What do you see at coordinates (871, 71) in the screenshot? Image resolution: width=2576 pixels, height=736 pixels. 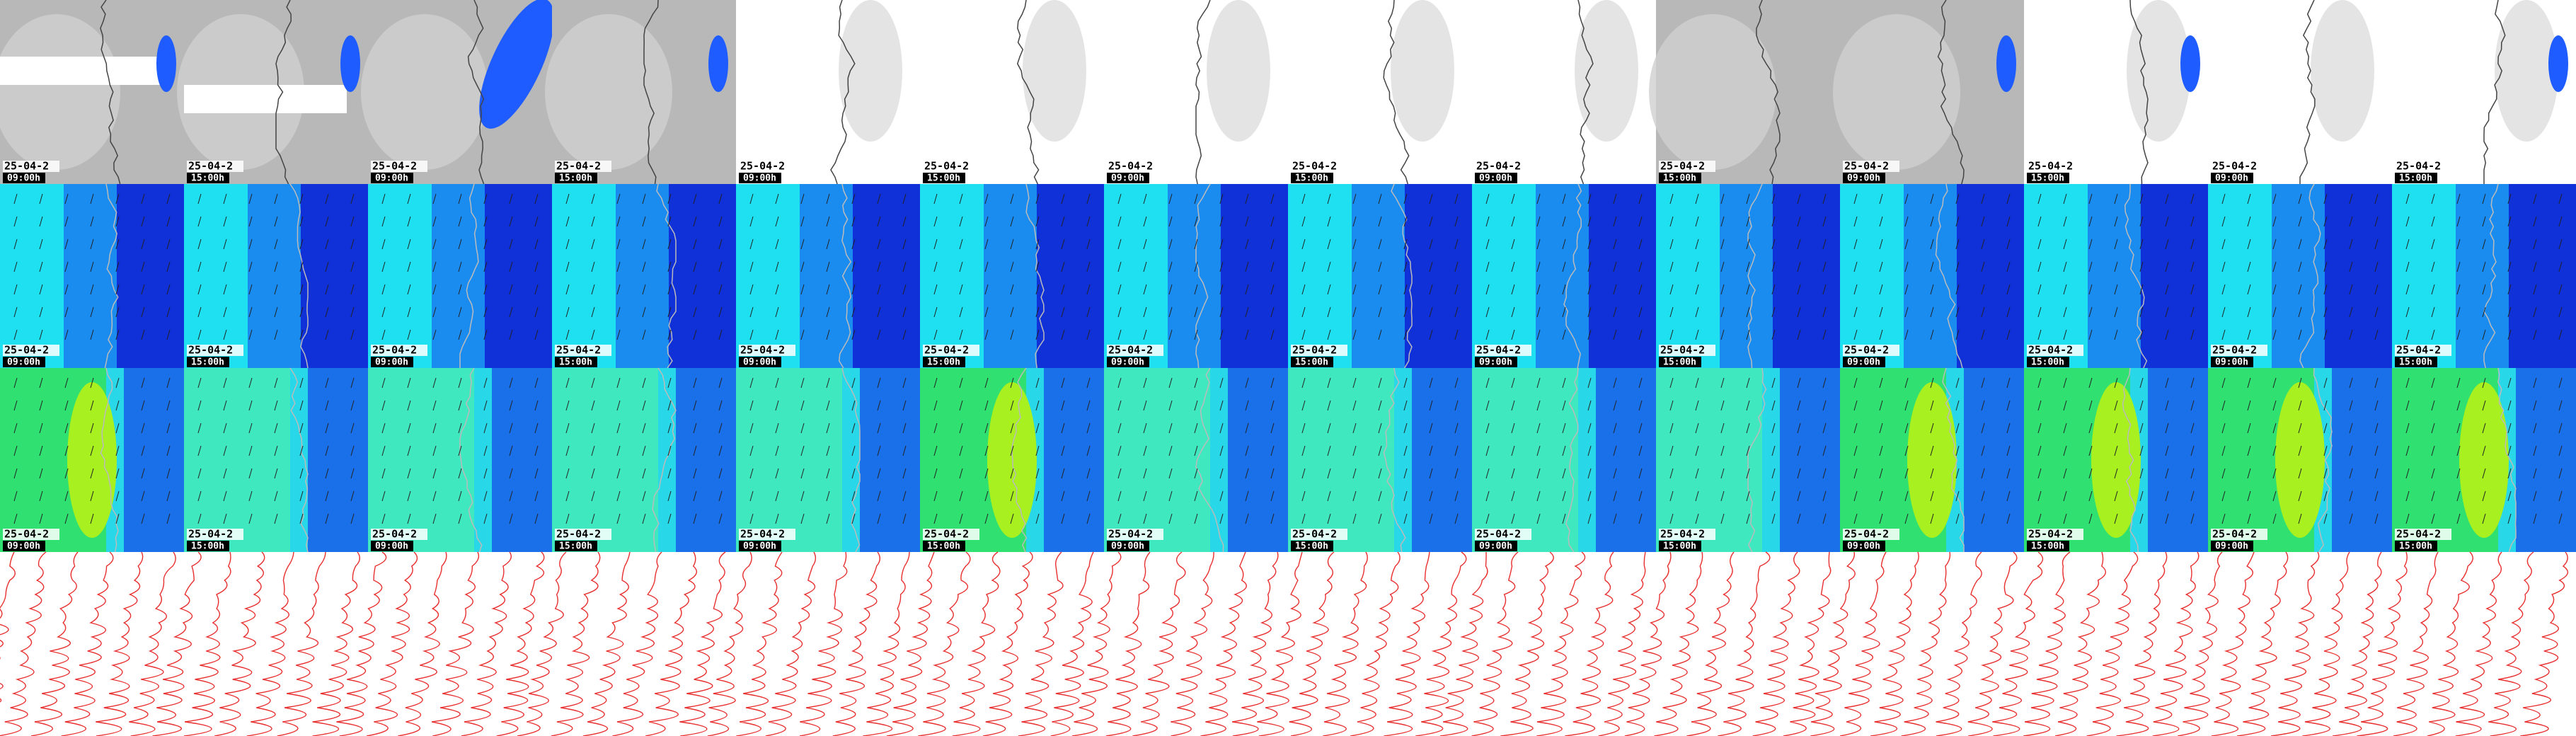 I see `cloud` at bounding box center [871, 71].